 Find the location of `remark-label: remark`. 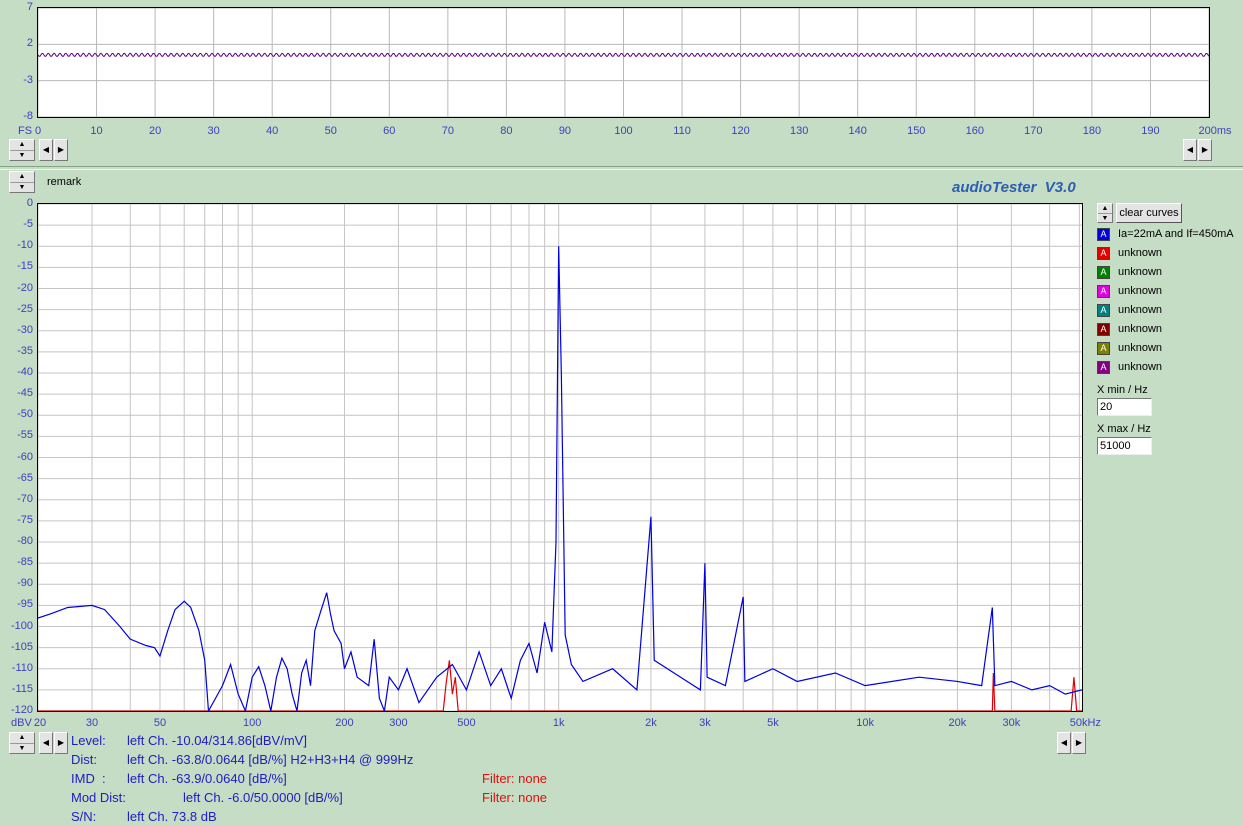

remark-label: remark is located at coordinates (64, 182).